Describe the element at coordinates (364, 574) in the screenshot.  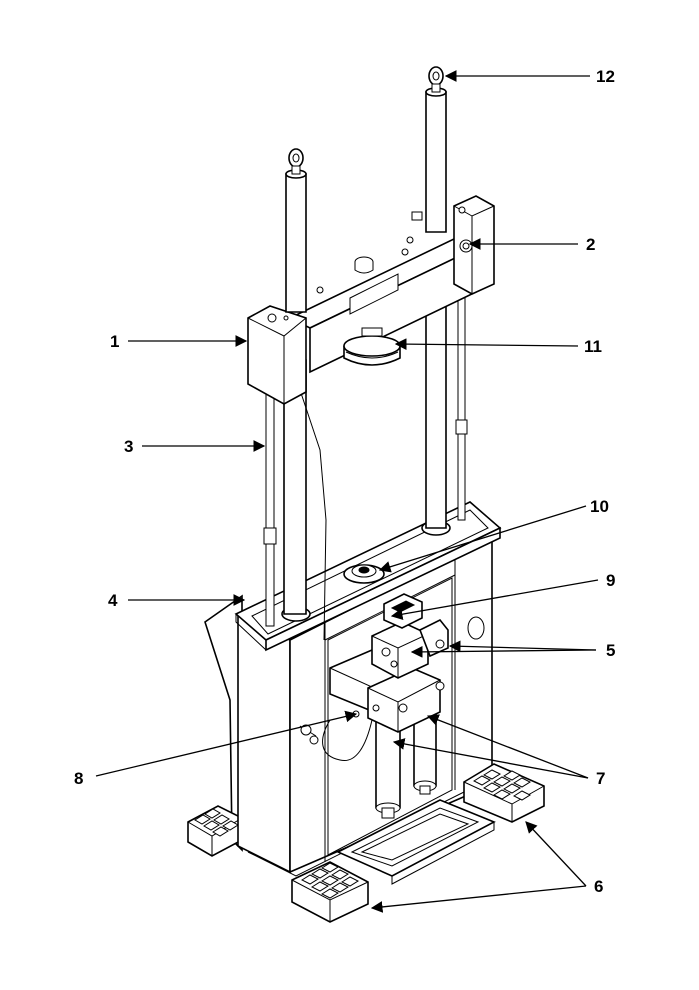
I see `actuator-rod-end` at that location.